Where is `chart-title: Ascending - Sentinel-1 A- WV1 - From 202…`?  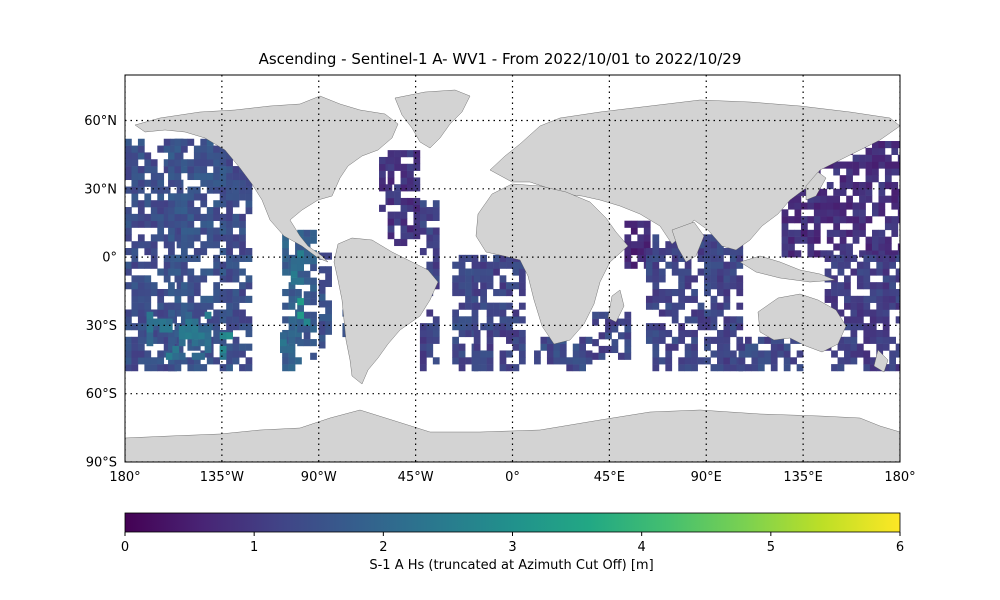 chart-title: Ascending - Sentinel-1 A- WV1 - From 202… is located at coordinates (500, 59).